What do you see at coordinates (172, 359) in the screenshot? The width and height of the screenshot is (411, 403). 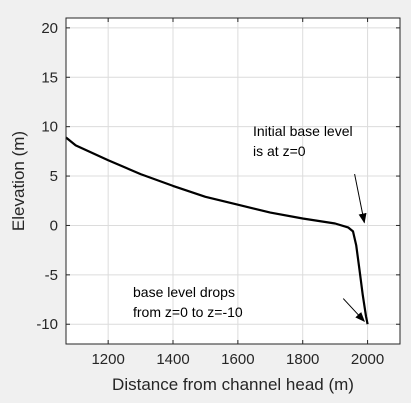 I see `x-tick-label: 1400` at bounding box center [172, 359].